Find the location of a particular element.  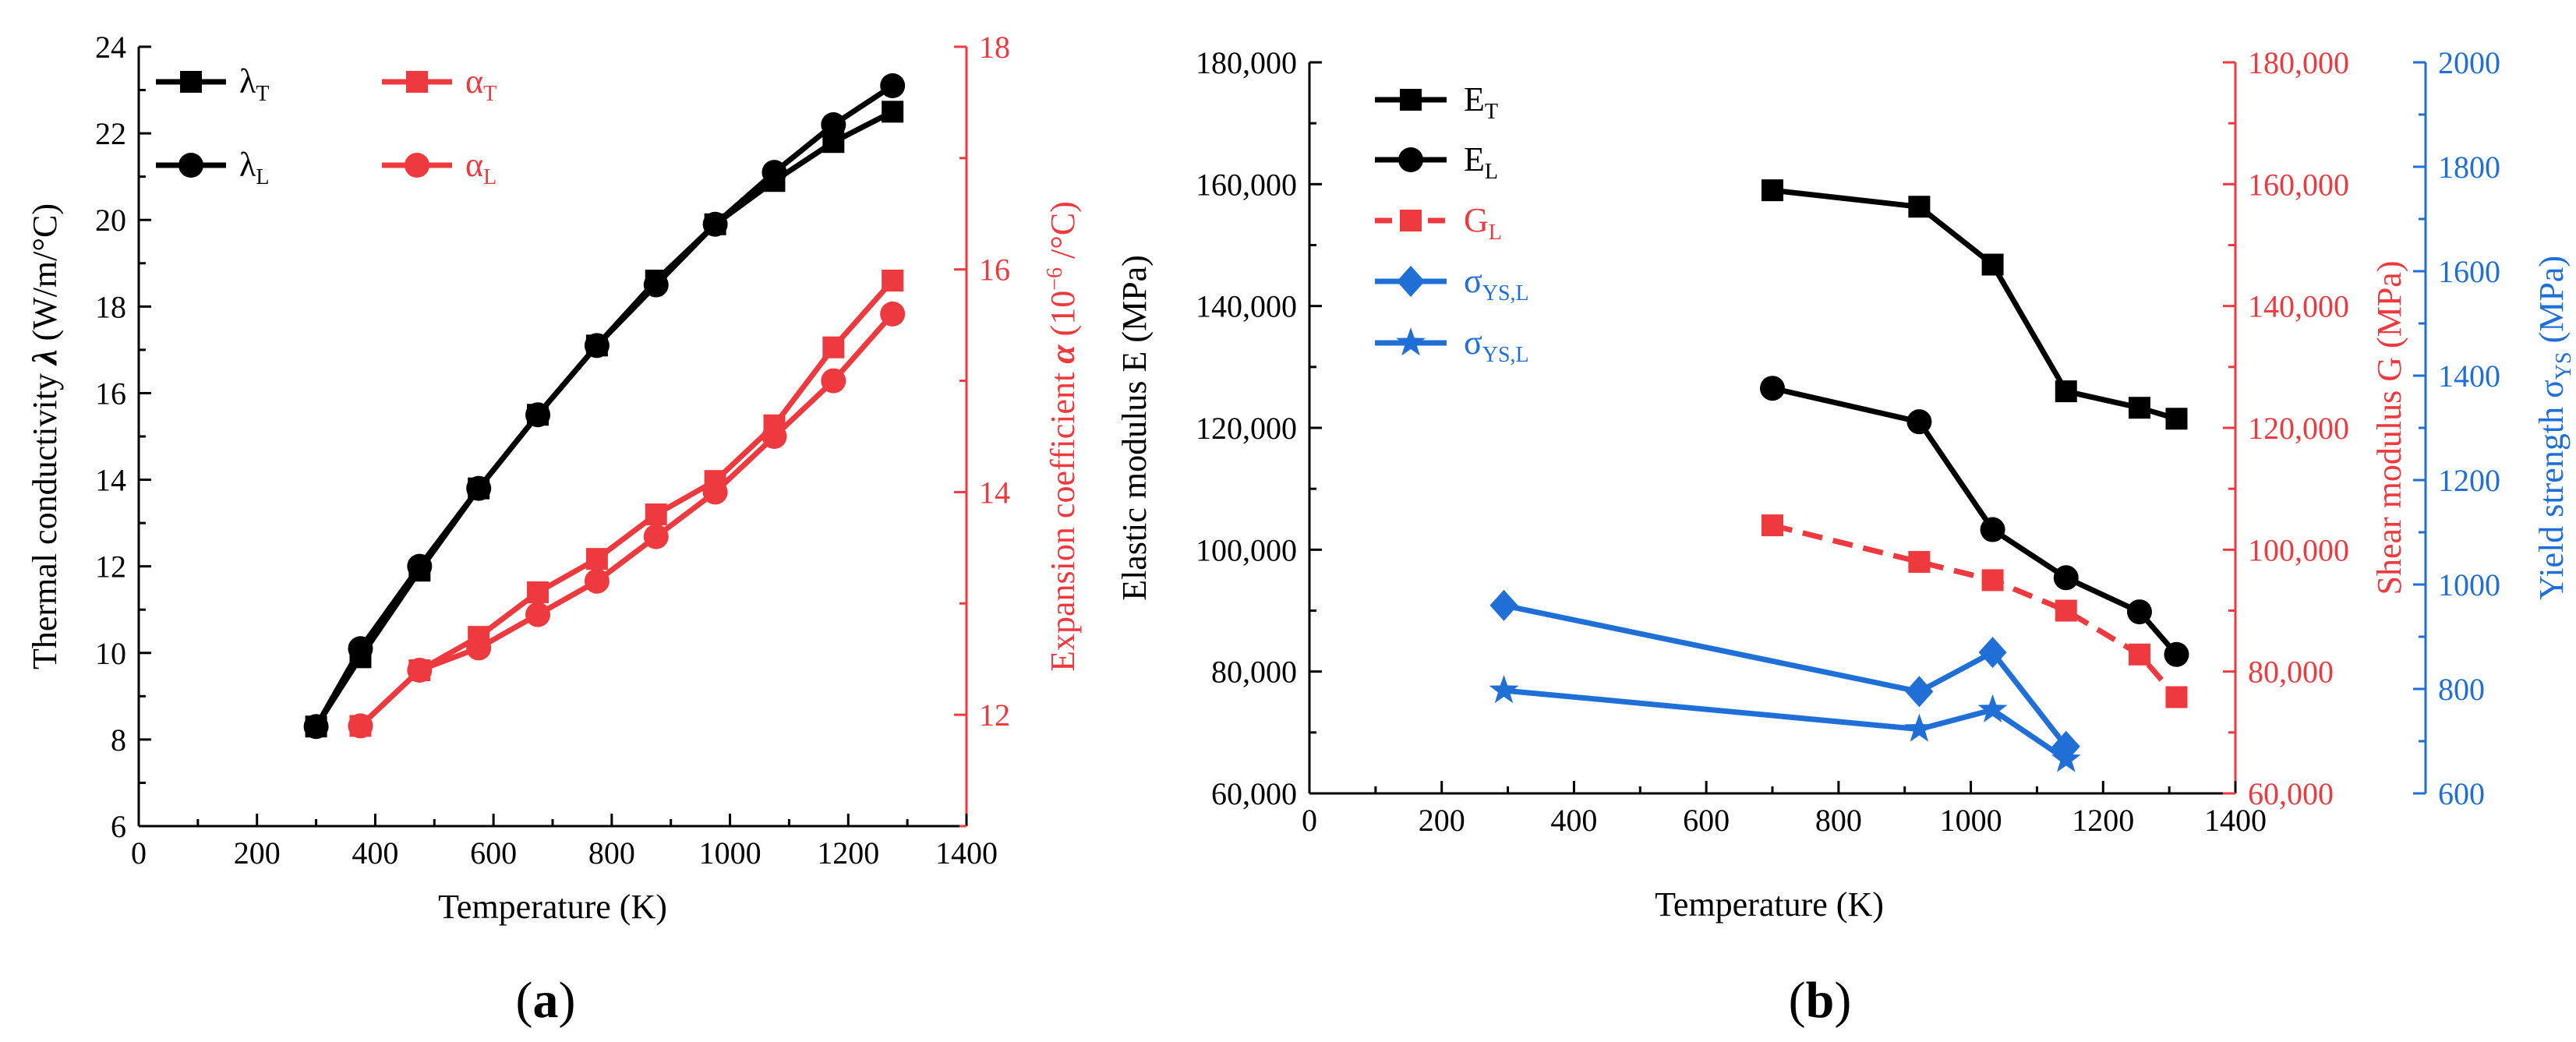

y3-tick-label: 1200 is located at coordinates (2469, 480).